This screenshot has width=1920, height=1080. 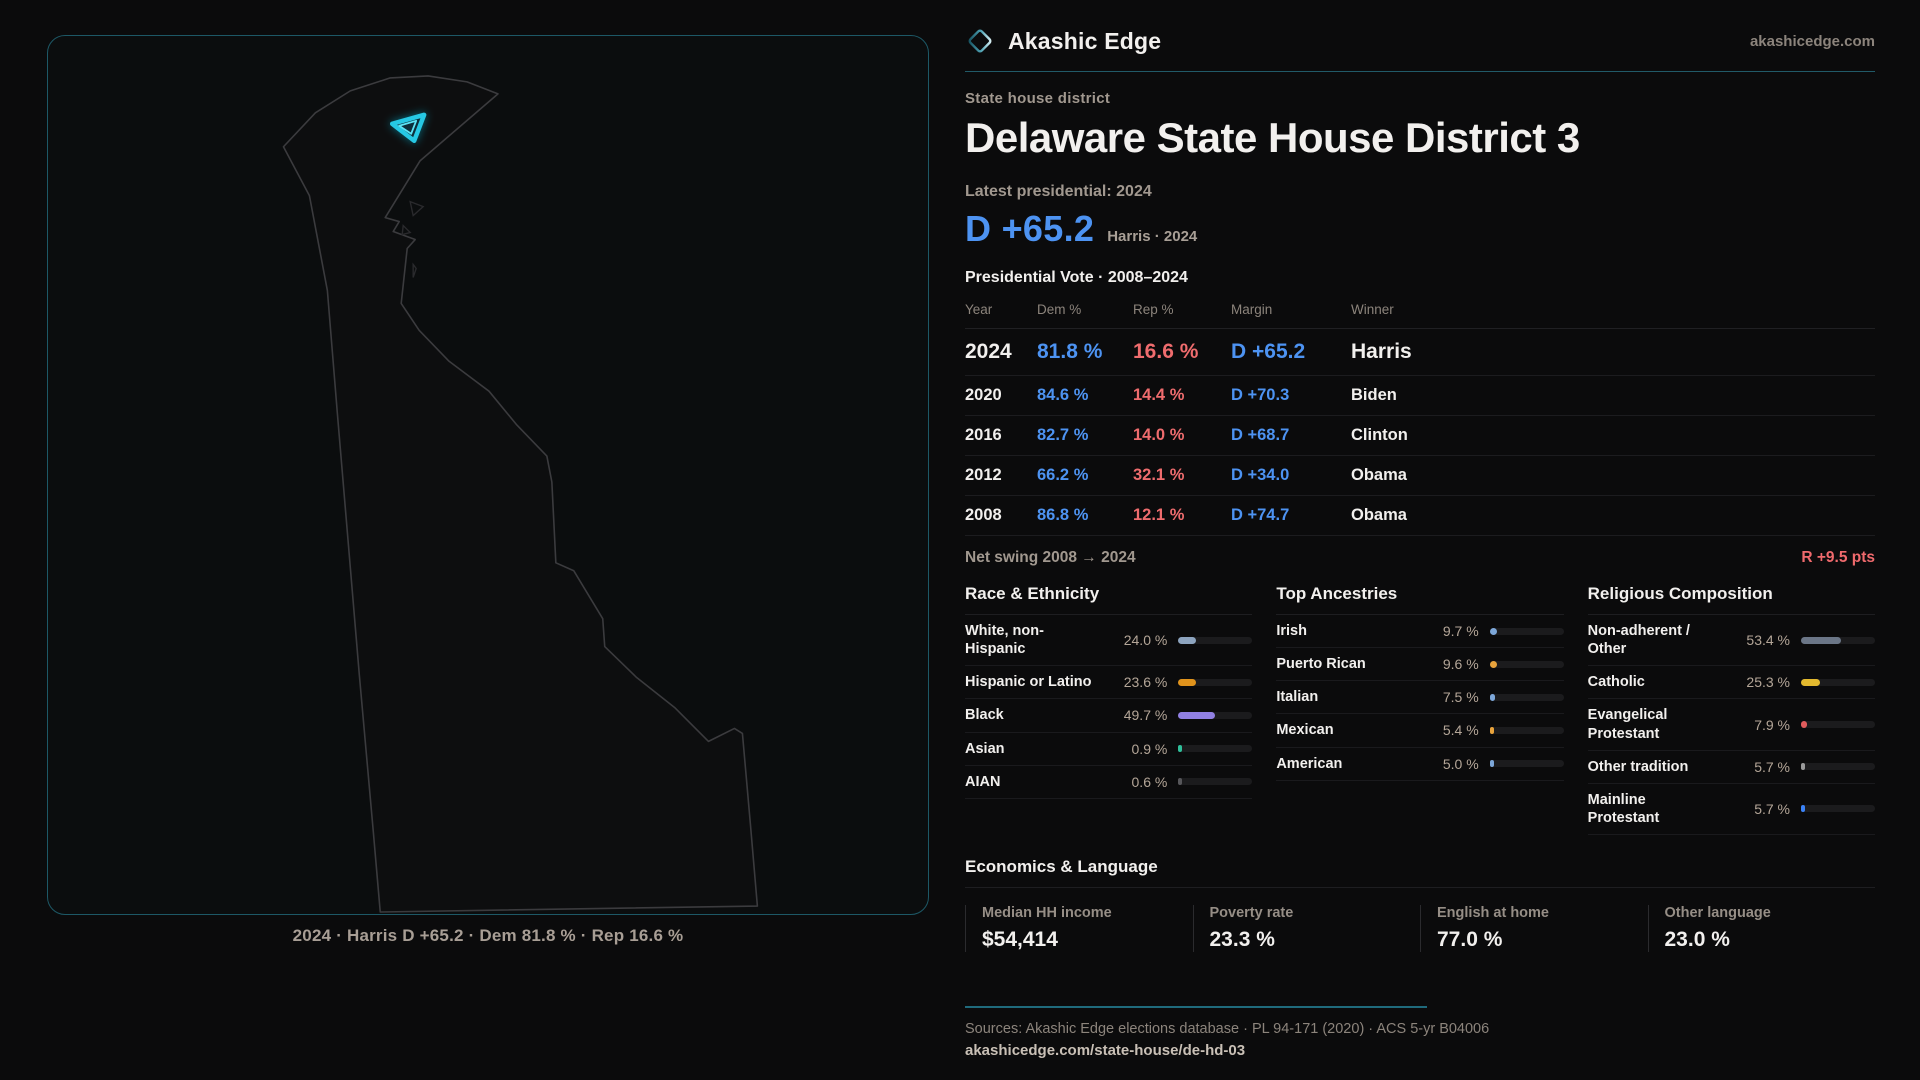 I want to click on demographic-label: Other tradition, so click(x=1638, y=766).